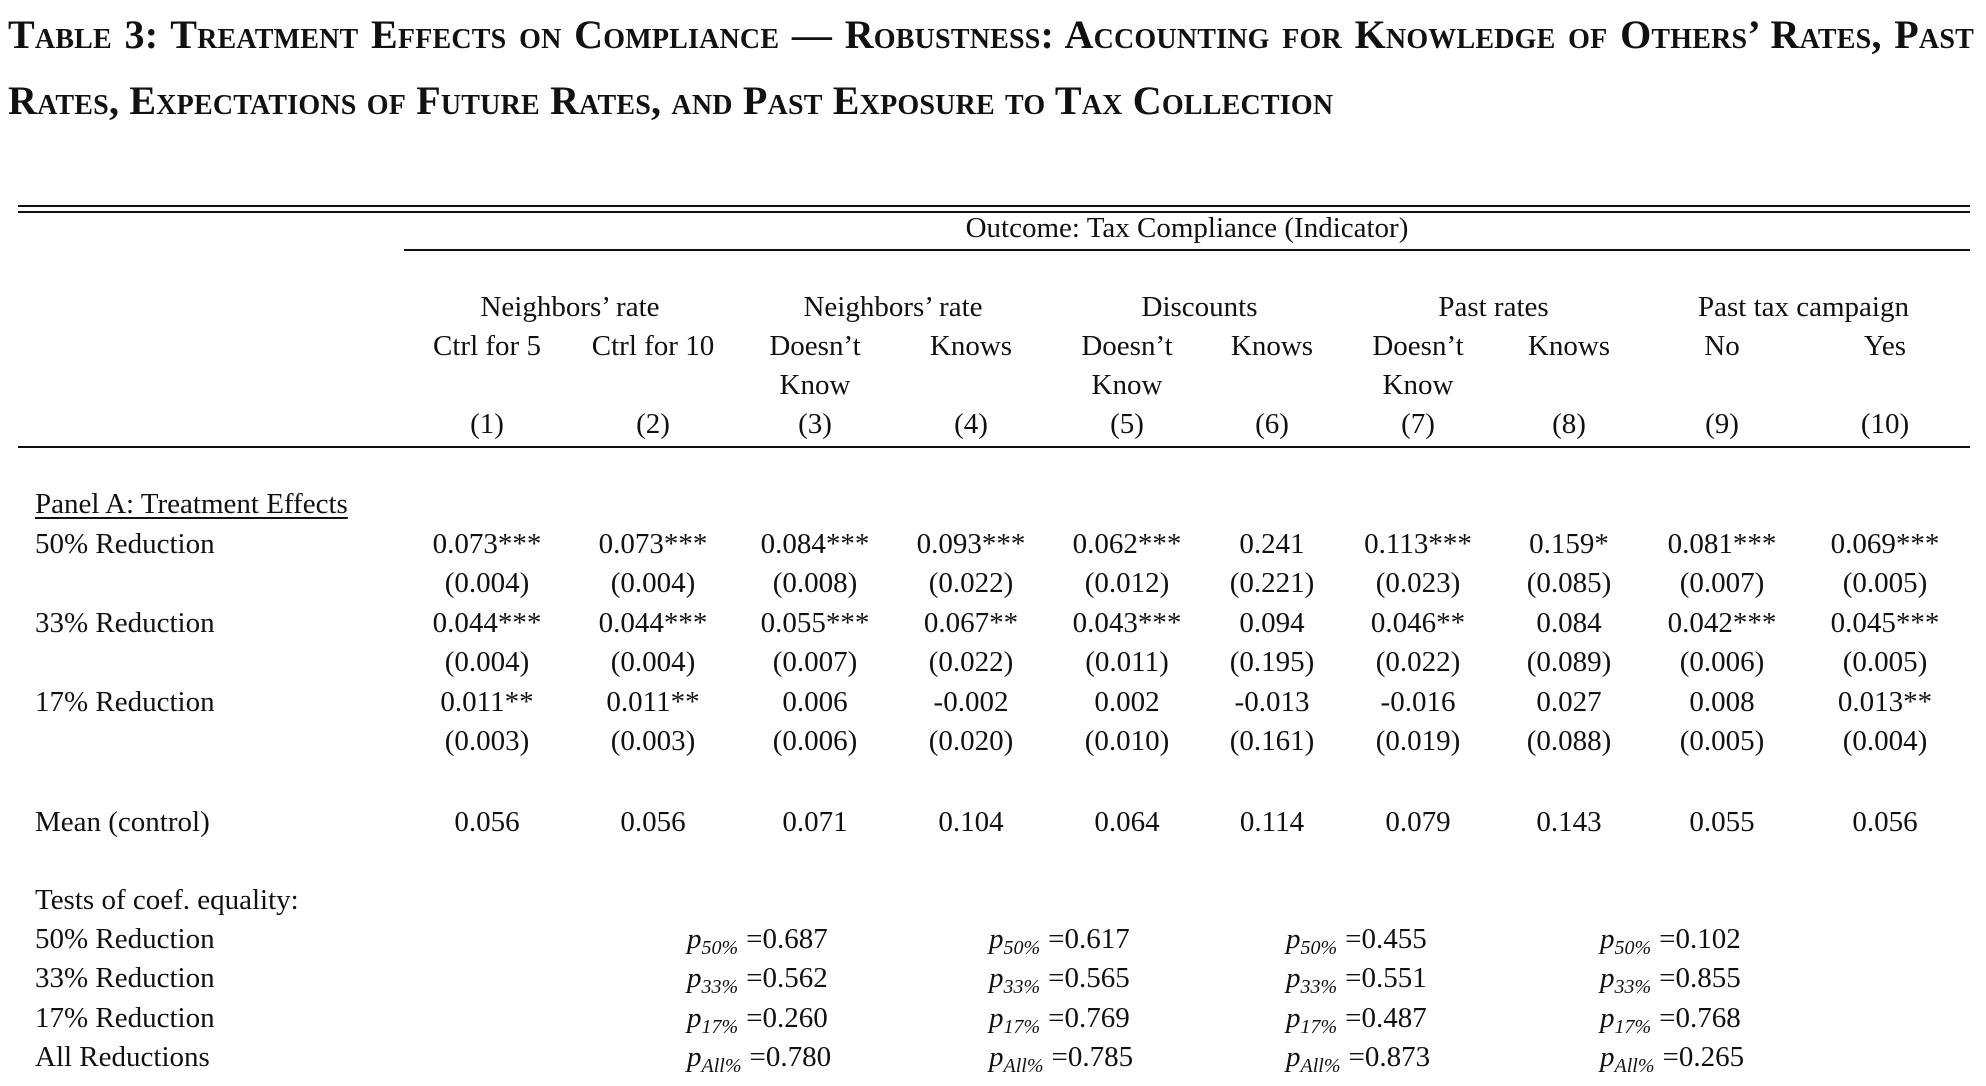 The width and height of the screenshot is (1986, 1086). I want to click on p-value-test: p33% =0.855, so click(1670, 978).